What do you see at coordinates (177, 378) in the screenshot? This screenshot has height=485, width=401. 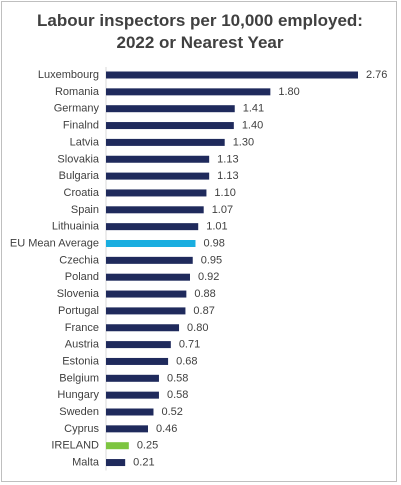 I see `value-label-belgium: 0.58` at bounding box center [177, 378].